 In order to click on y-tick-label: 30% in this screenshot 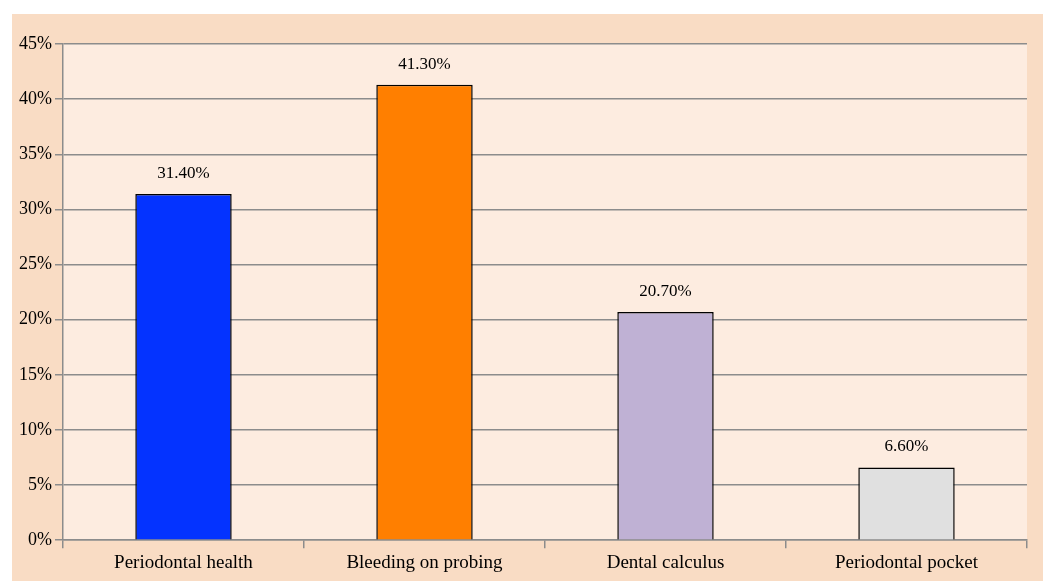, I will do `click(35, 208)`.